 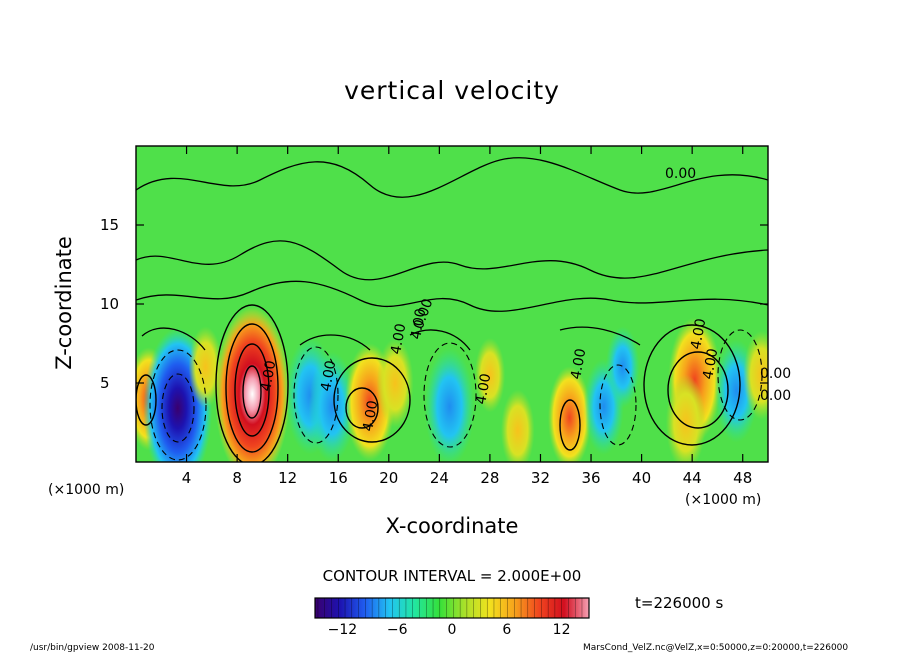 What do you see at coordinates (110, 304) in the screenshot?
I see `y-tick-label: 10` at bounding box center [110, 304].